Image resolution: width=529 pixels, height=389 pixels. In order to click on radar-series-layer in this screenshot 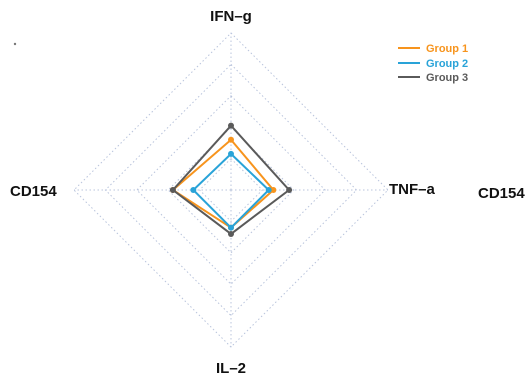, I will do `click(231, 179)`.